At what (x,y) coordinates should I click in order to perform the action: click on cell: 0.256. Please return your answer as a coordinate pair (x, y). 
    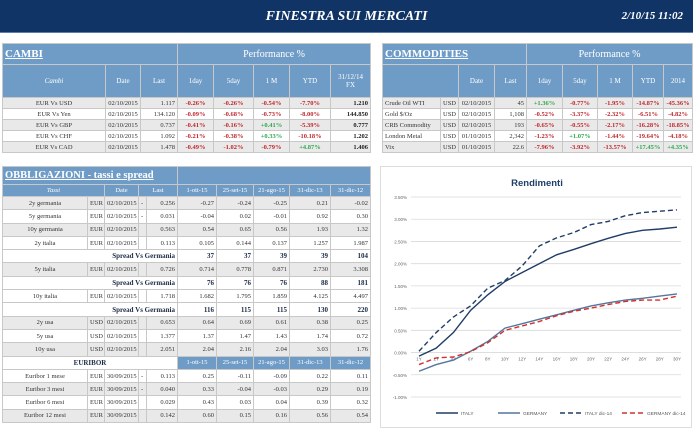
    Looking at the image, I should click on (162, 203).